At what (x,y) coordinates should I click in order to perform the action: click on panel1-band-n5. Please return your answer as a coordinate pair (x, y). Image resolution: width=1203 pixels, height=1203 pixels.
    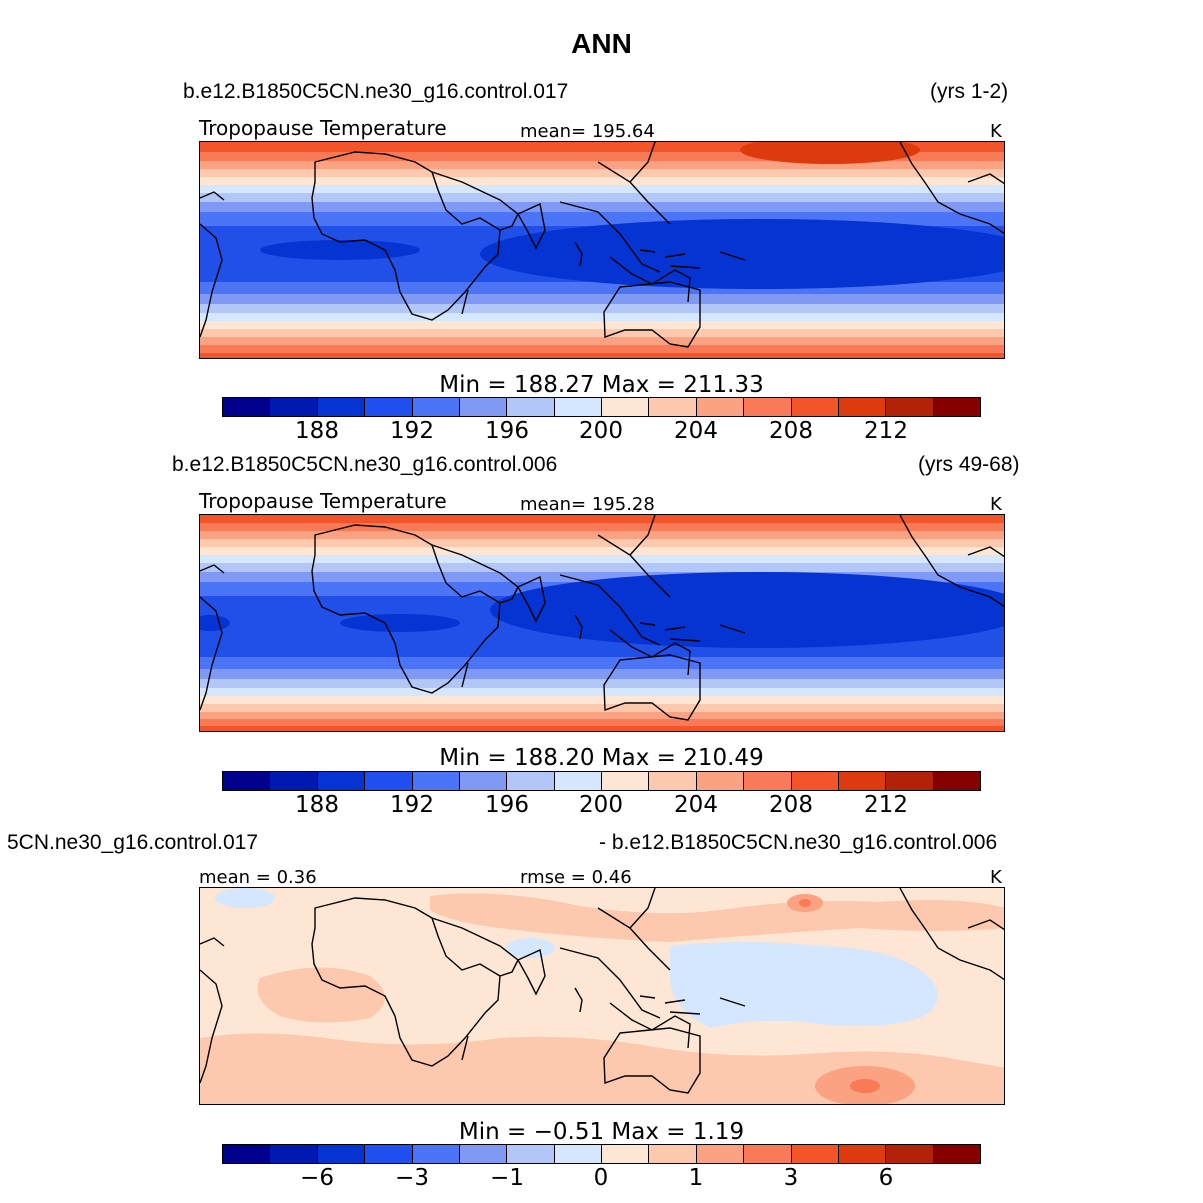
    Looking at the image, I should click on (602, 181).